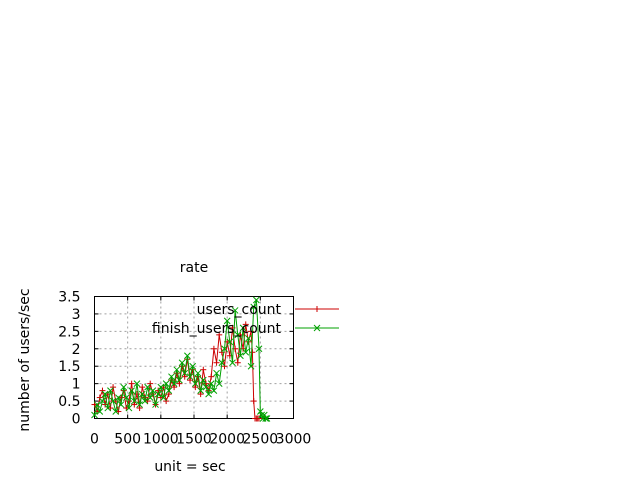  Describe the element at coordinates (76, 385) in the screenshot. I see `y-tick-label: 1` at that location.